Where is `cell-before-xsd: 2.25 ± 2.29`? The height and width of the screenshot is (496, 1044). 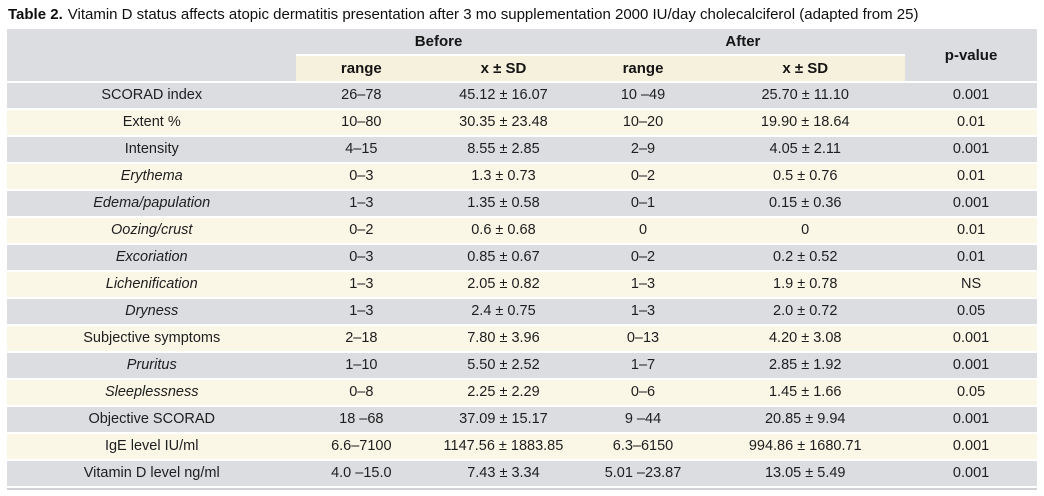 cell-before-xsd: 2.25 ± 2.29 is located at coordinates (503, 392).